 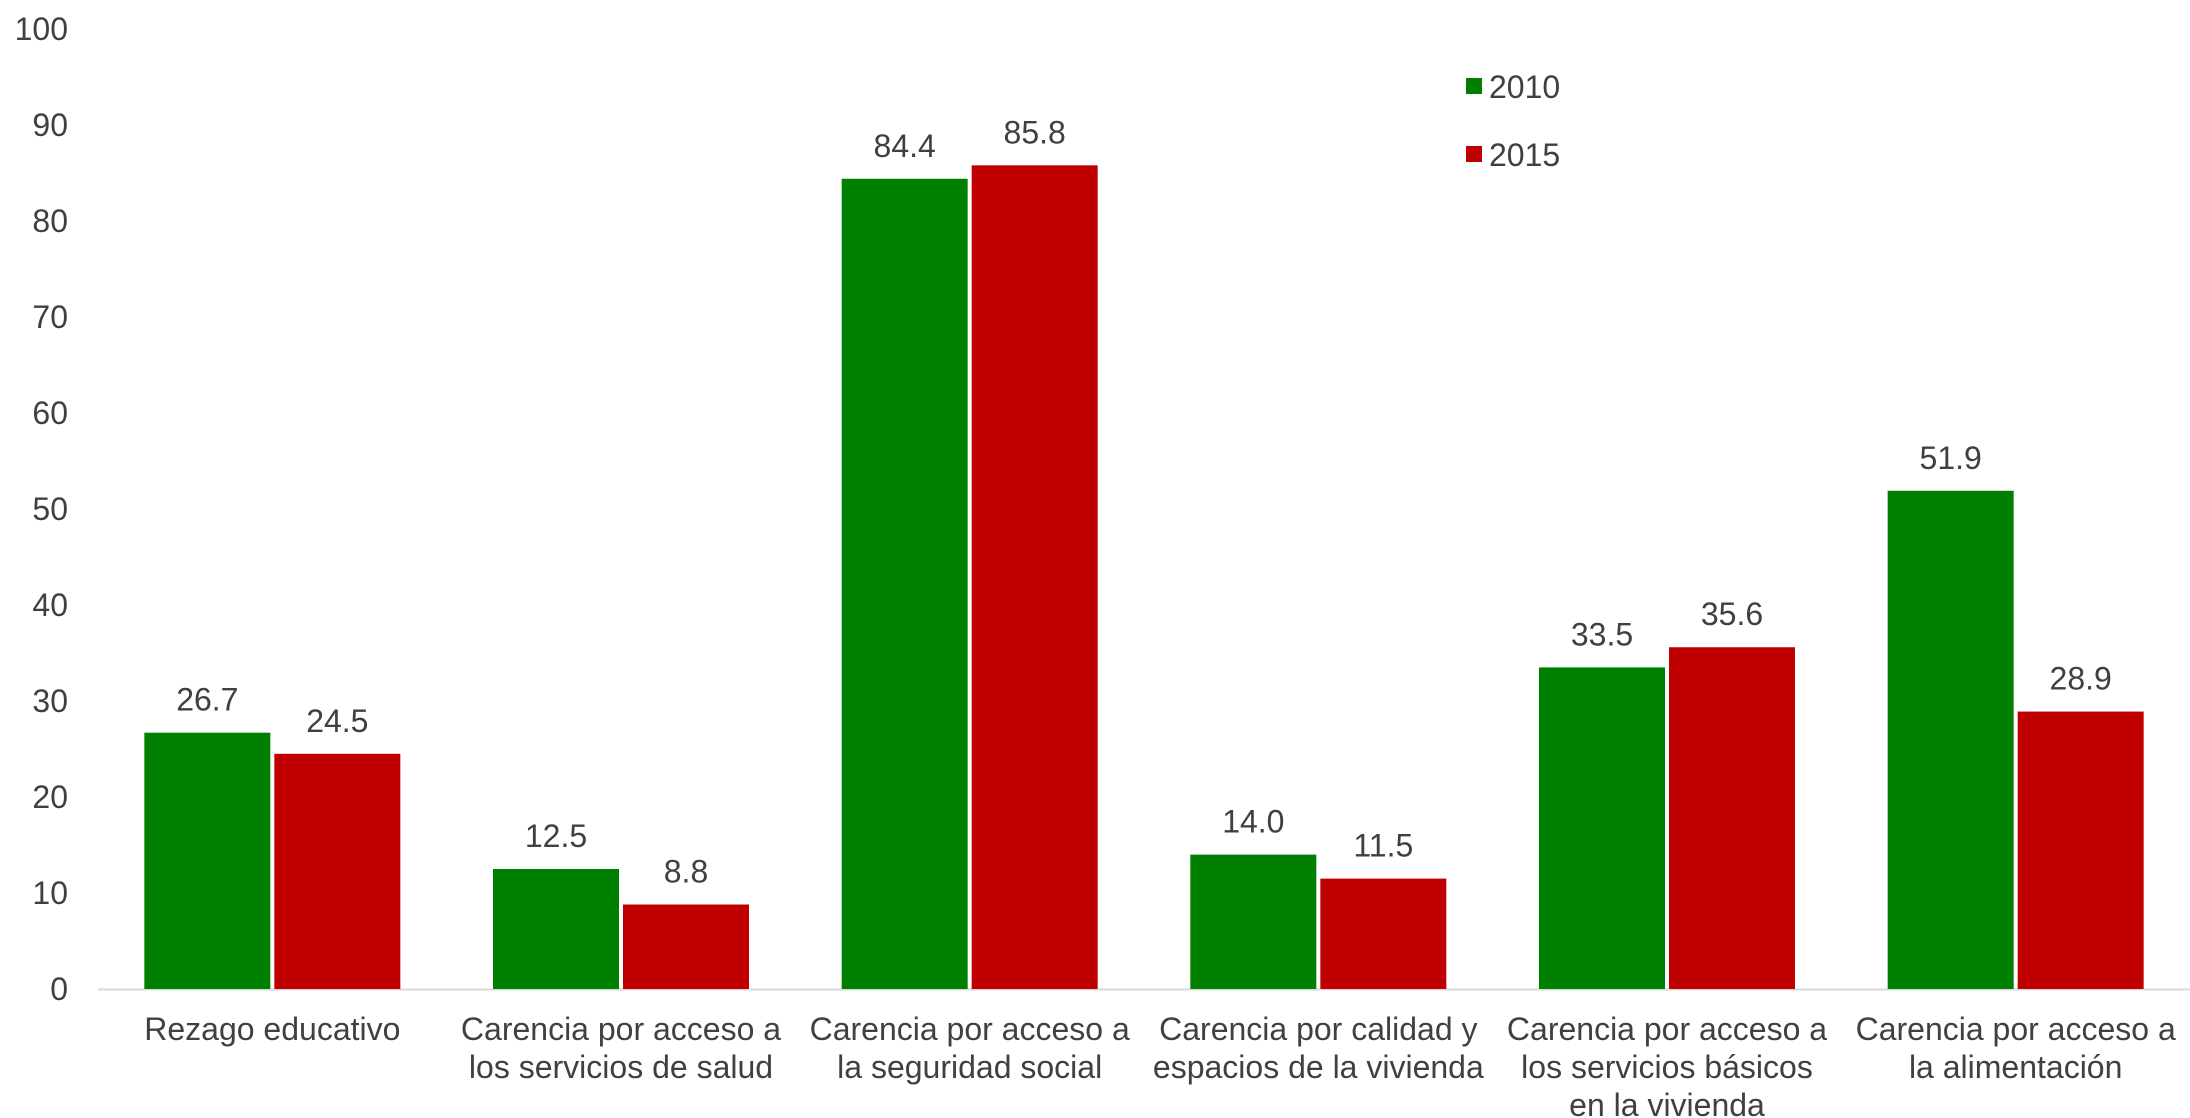 I want to click on x-tick-label-line: en la vivienda, so click(x=1667, y=1102).